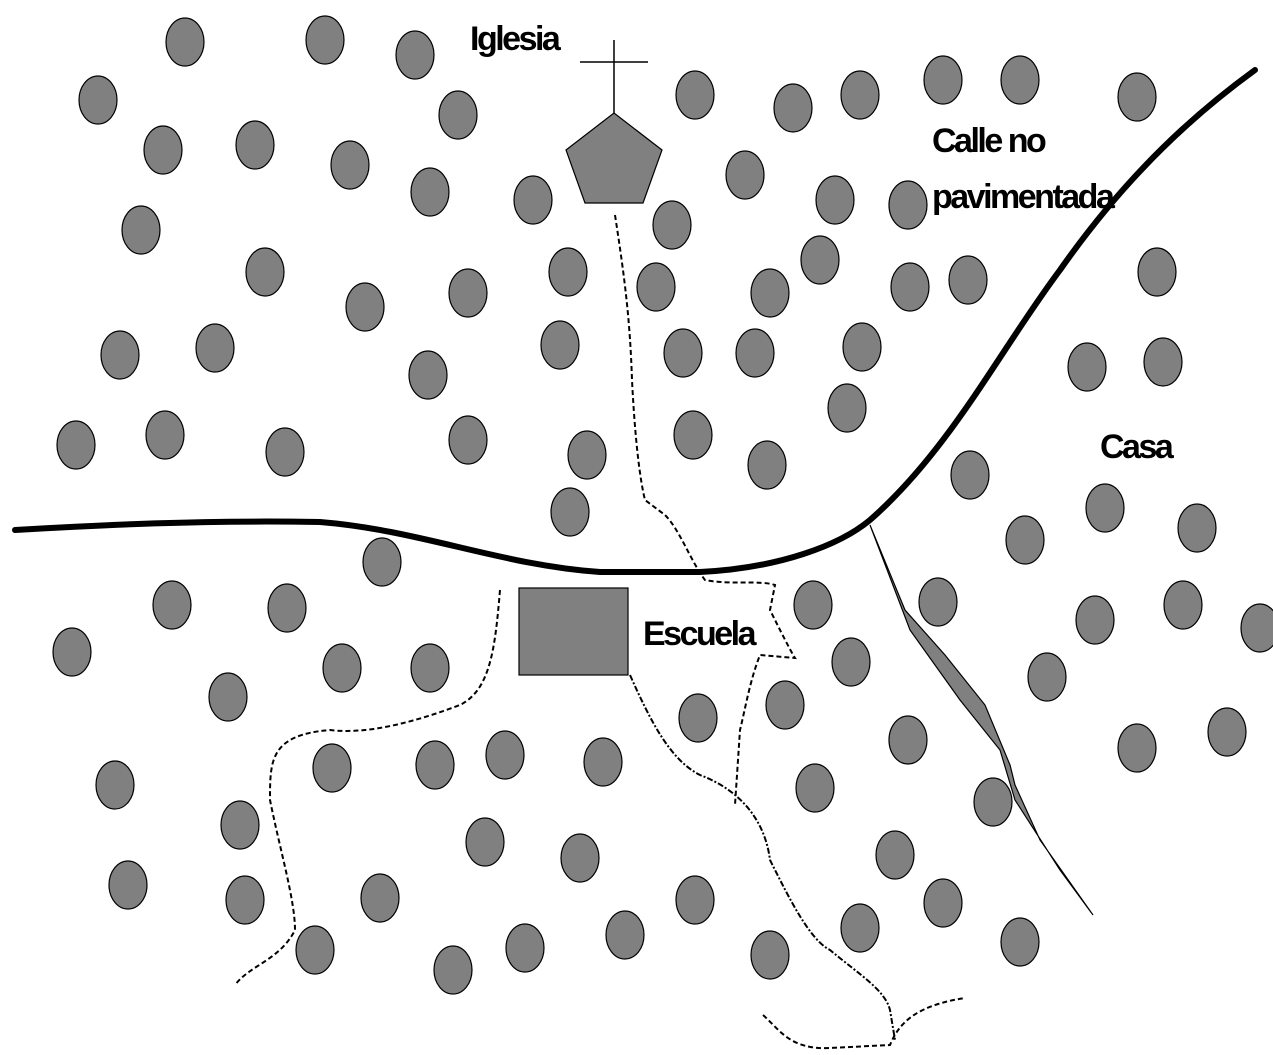 This screenshot has width=1273, height=1055. Describe the element at coordinates (700, 634) in the screenshot. I see `school-label: Escuela` at that location.